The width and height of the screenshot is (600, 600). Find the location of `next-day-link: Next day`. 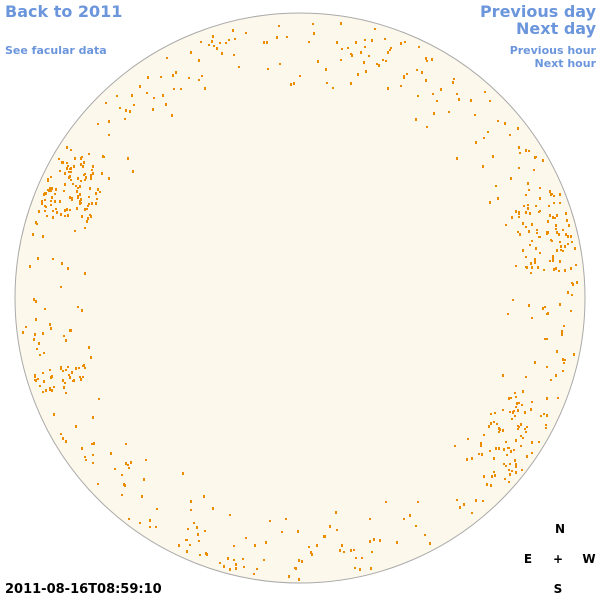

next-day-link: Next day is located at coordinates (556, 28).